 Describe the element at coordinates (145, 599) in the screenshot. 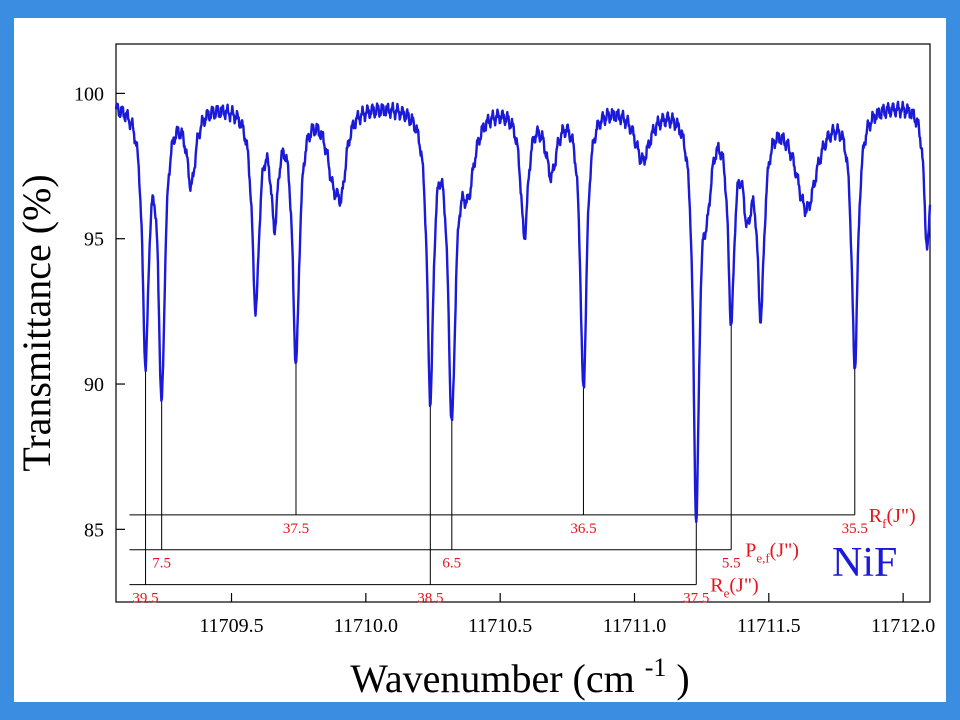

I see `rotational-assignment-label: 39.5` at that location.